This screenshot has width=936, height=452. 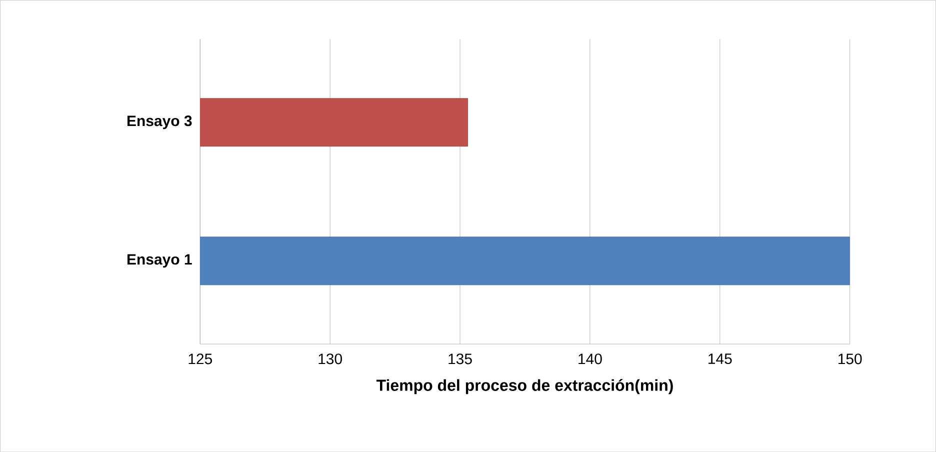 What do you see at coordinates (850, 358) in the screenshot?
I see `x-tick-label: 150` at bounding box center [850, 358].